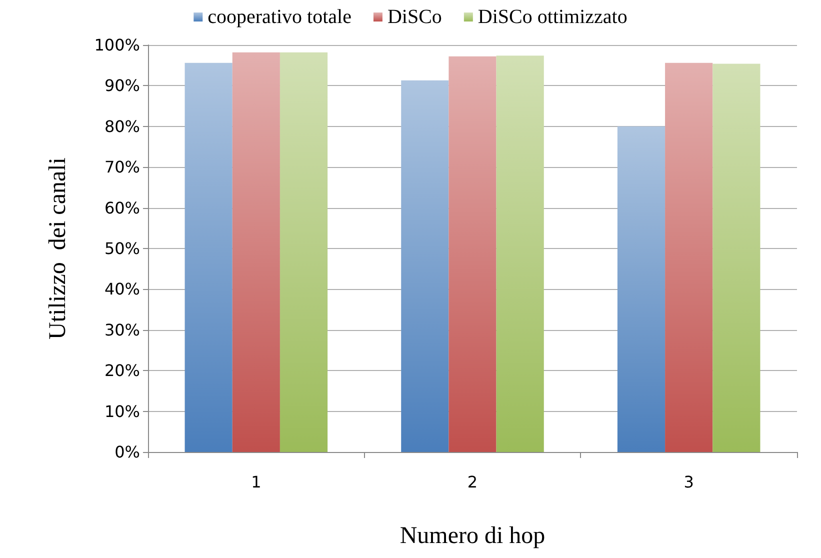 The height and width of the screenshot is (558, 821). What do you see at coordinates (122, 370) in the screenshot?
I see `y-tick-label: 20%` at bounding box center [122, 370].